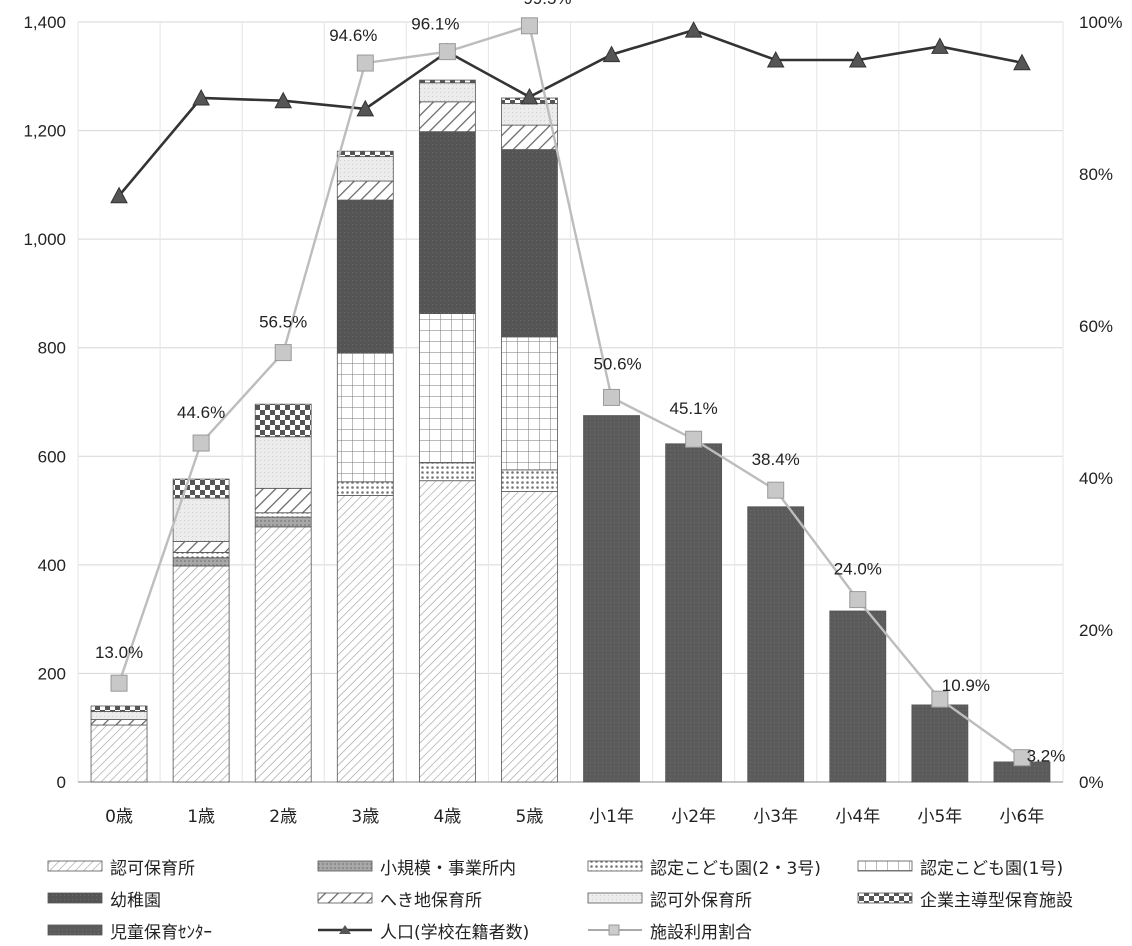  What do you see at coordinates (435, 24) in the screenshot?
I see `data-label: 96.1%` at bounding box center [435, 24].